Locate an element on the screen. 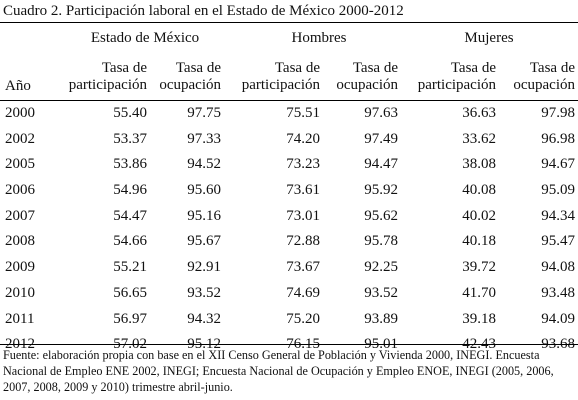 The image size is (578, 400). top-rule is located at coordinates (289, 22).